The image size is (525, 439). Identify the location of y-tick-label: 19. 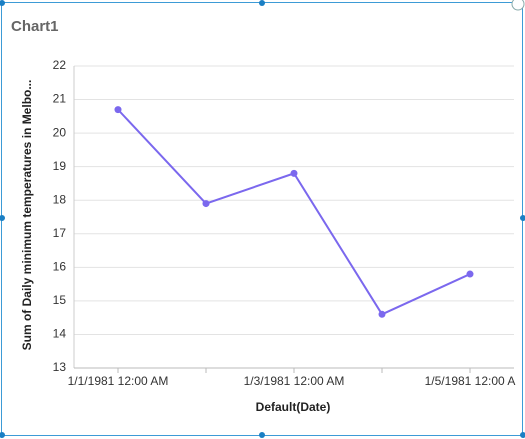
(60, 166).